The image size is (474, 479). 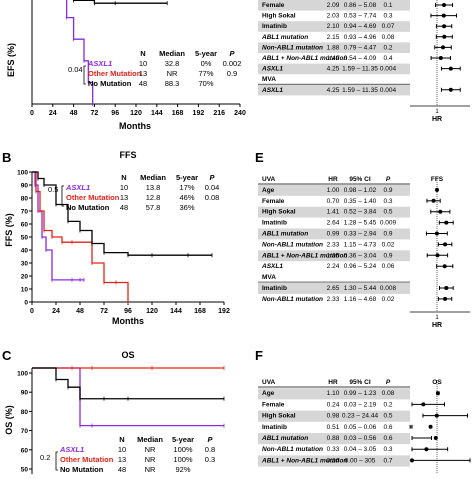 What do you see at coordinates (88, 207) in the screenshot?
I see `panel-b-row-label: No Mutation` at bounding box center [88, 207].